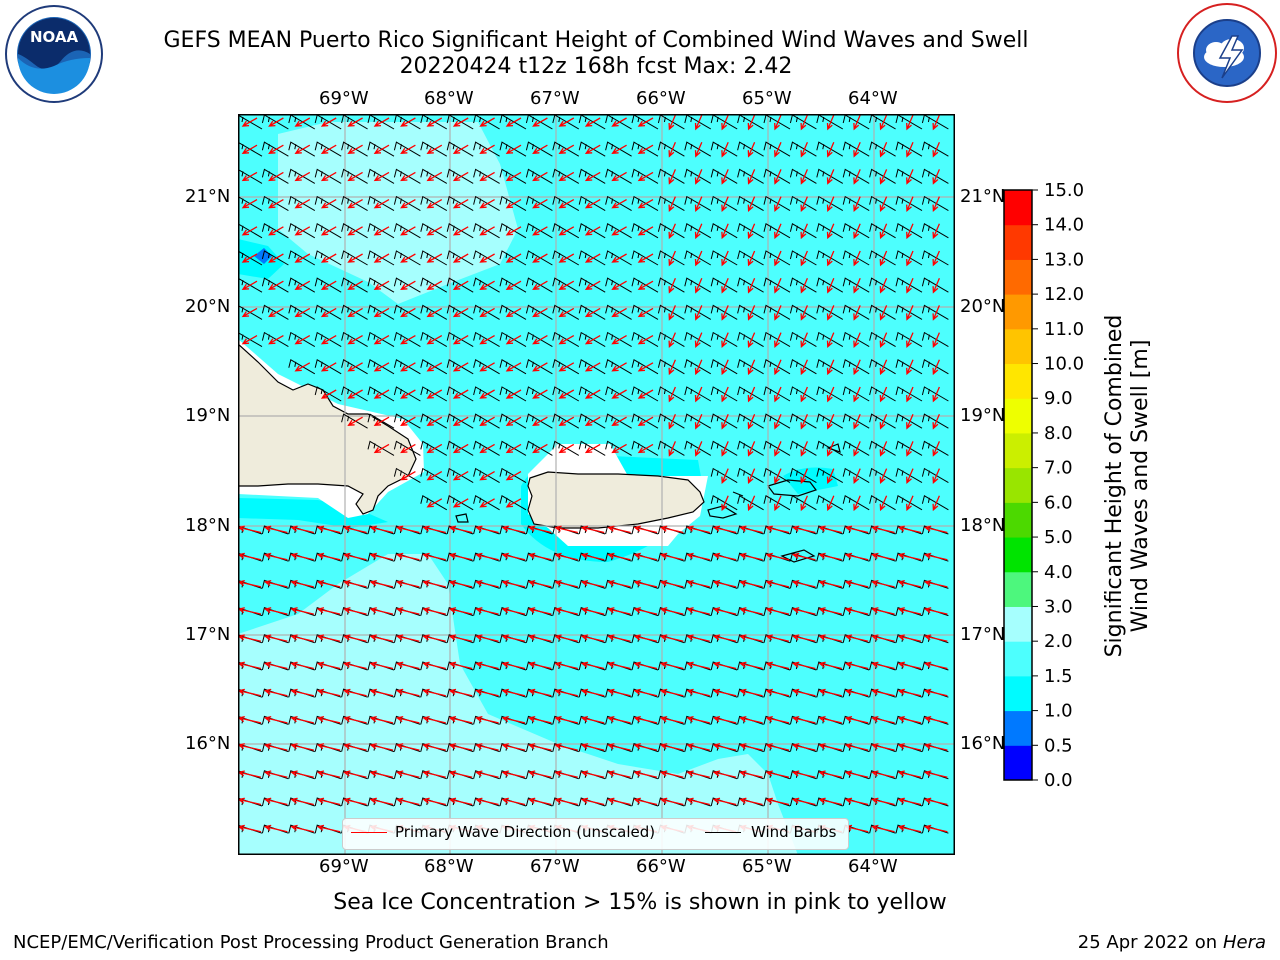 The image size is (1280, 960). I want to click on lat-label-right: 18°N, so click(983, 525).